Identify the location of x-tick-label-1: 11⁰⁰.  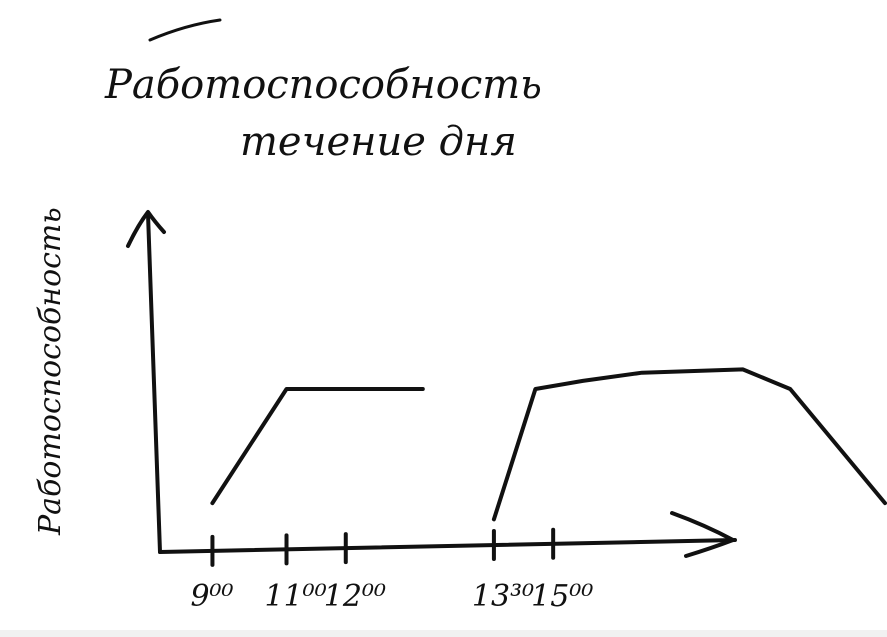
(296, 596).